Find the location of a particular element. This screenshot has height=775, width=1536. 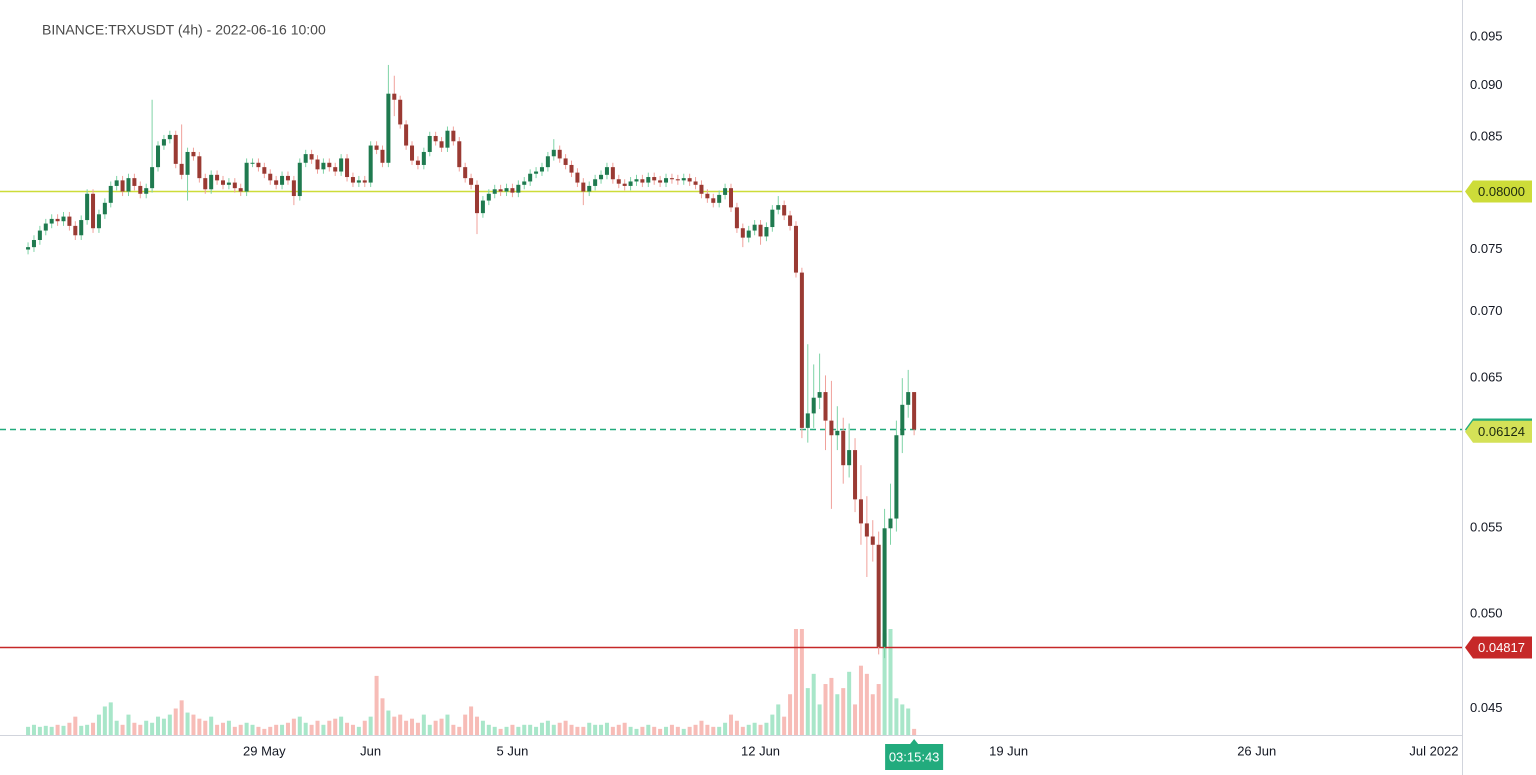

x-tick-label: 5 Jun is located at coordinates (513, 750).